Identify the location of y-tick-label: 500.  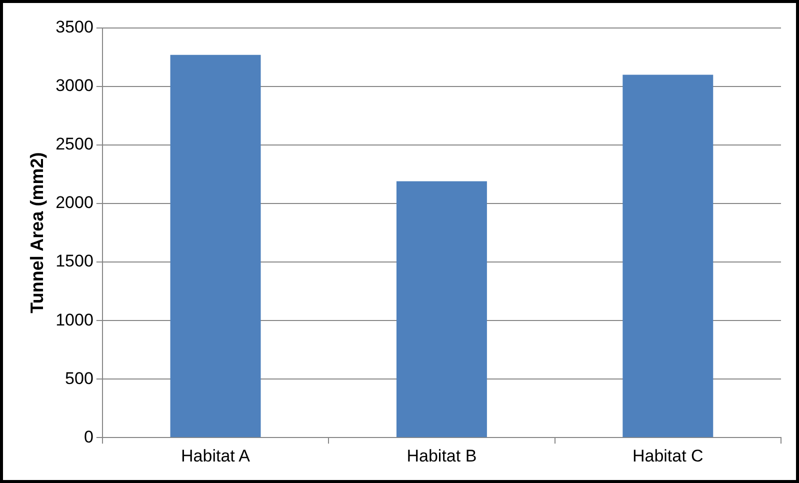
(79, 378).